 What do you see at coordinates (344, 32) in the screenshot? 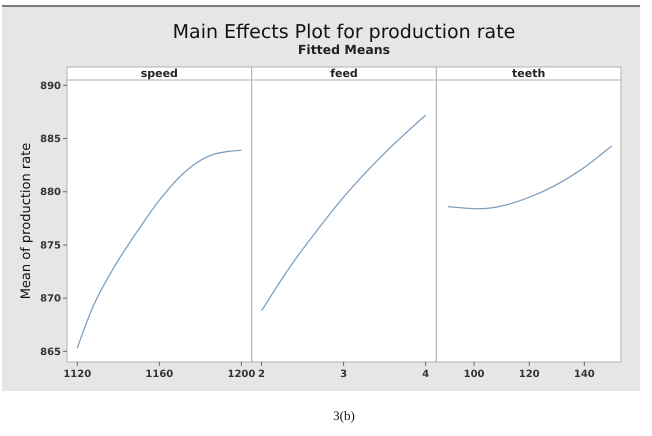
I see `chart-title: Main Effects Plot for production rate` at bounding box center [344, 32].